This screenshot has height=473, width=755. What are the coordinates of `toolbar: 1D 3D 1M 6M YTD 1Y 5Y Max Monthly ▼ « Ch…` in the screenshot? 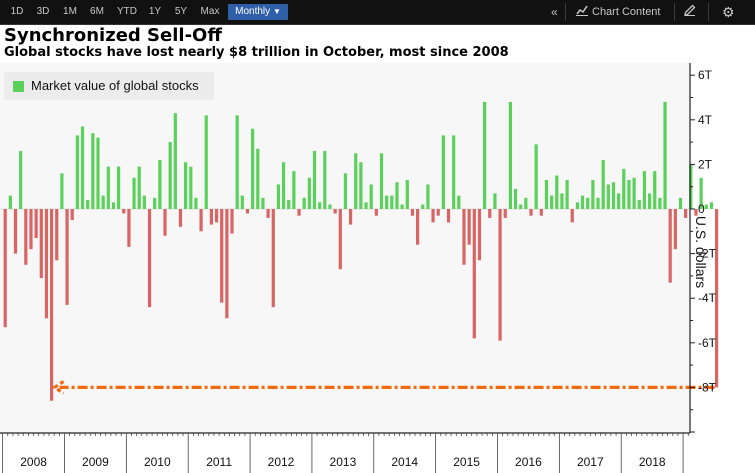 It's located at (377, 12).